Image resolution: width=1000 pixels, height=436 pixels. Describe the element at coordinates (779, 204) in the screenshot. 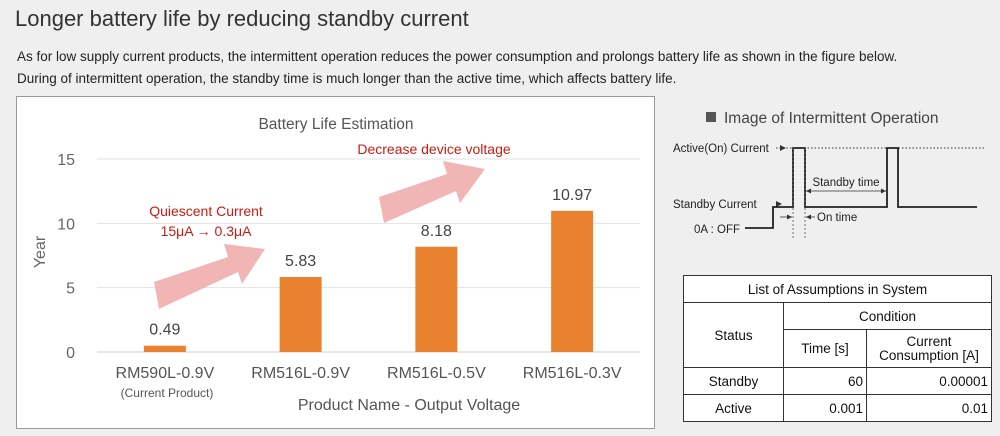

I see `standby-pointer-icon` at that location.